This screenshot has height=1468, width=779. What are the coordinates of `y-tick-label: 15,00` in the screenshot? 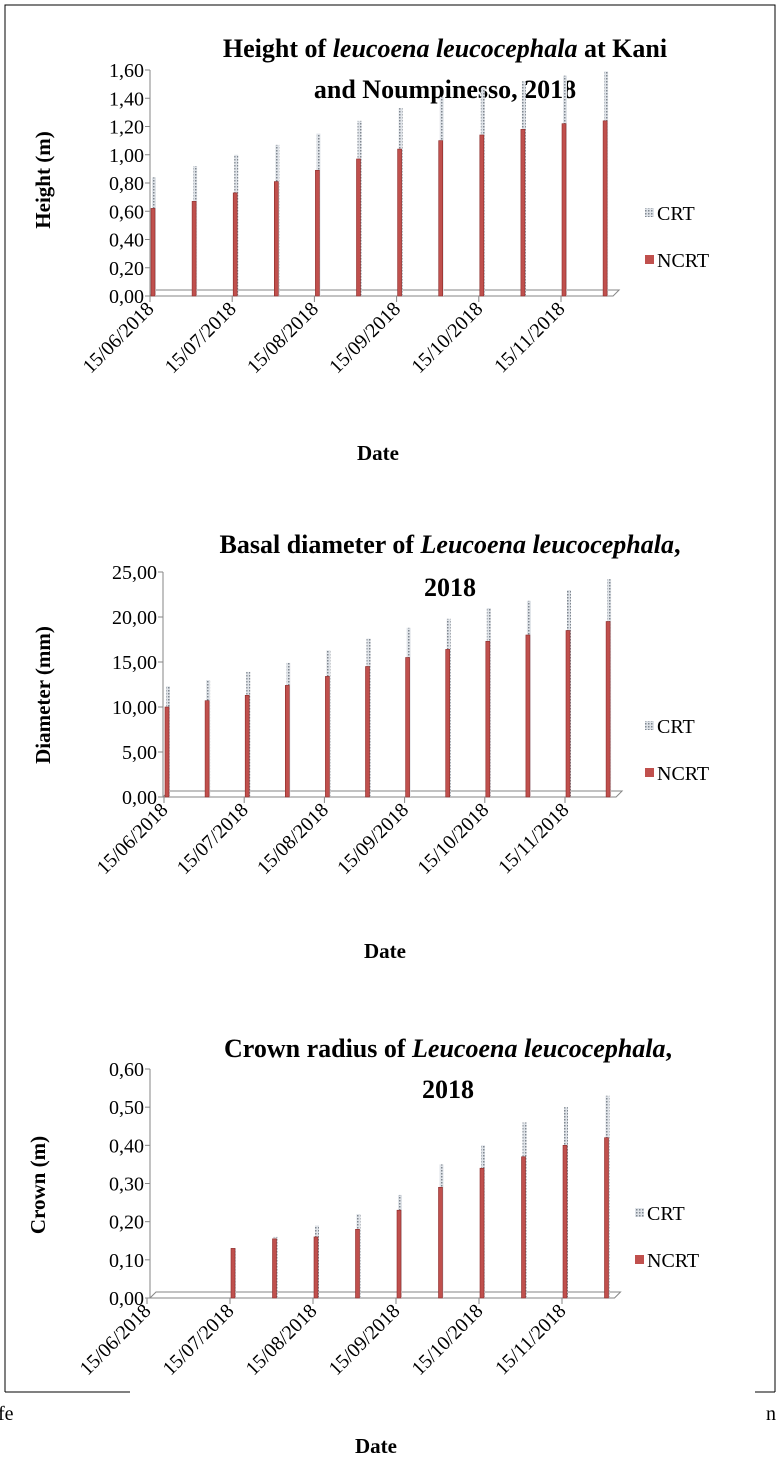 It's located at (134, 663).